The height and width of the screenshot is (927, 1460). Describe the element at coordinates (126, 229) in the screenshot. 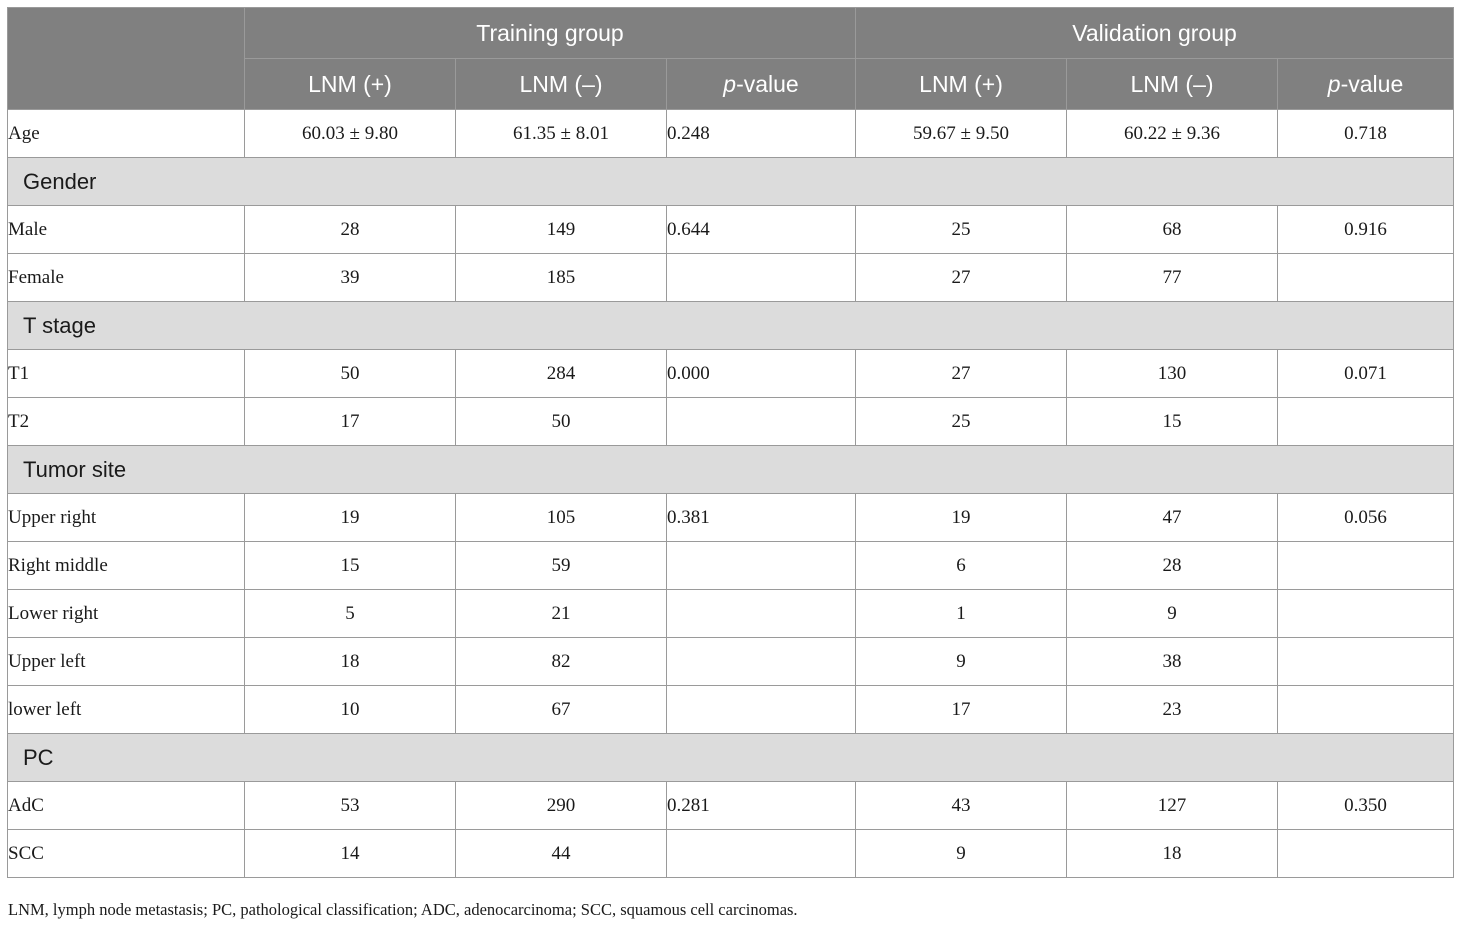

I see `row-label: Male` at that location.